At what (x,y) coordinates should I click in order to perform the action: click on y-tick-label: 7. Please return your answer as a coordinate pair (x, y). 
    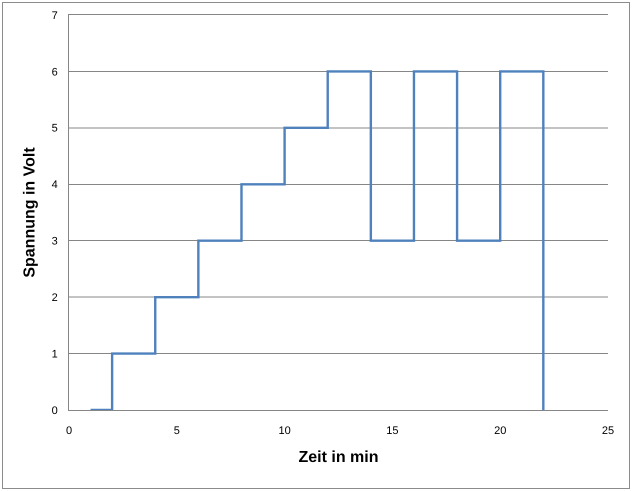
    Looking at the image, I should click on (55, 16).